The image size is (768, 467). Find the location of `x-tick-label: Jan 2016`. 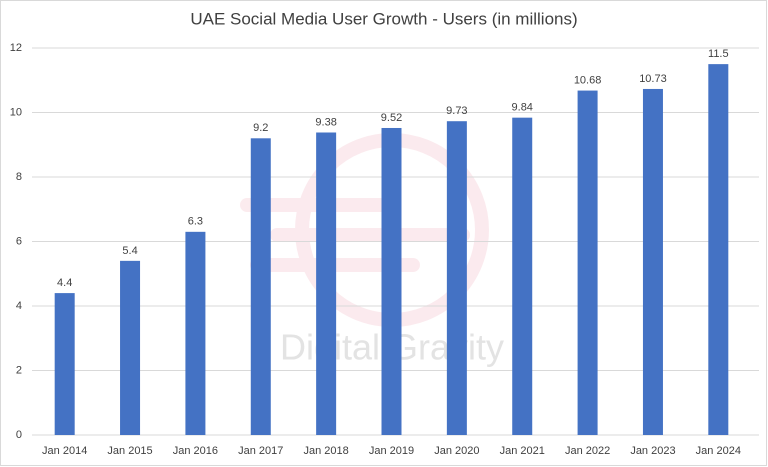

x-tick-label: Jan 2016 is located at coordinates (195, 451).